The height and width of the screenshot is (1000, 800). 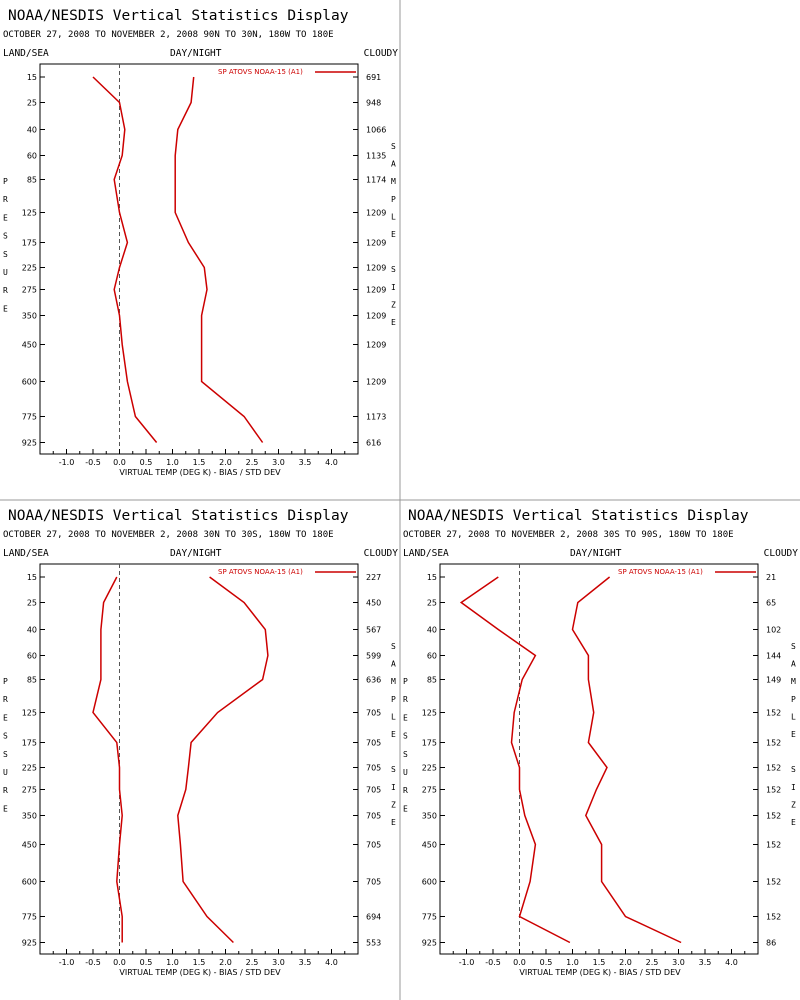 I want to click on sample-size-label: 553, so click(x=373, y=943).